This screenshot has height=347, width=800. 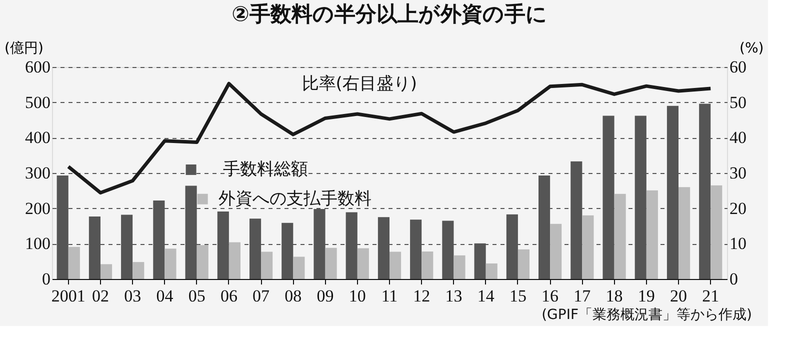 I want to click on x-tick-label: 08, so click(x=293, y=296).